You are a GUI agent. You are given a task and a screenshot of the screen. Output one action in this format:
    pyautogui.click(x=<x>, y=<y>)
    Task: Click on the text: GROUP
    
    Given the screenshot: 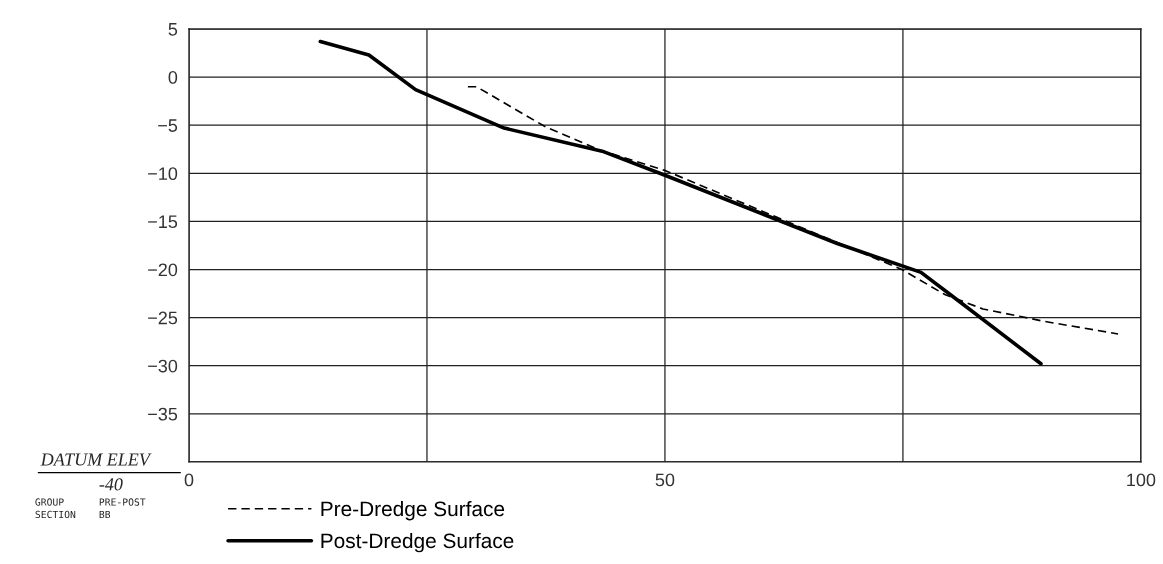 What is the action you would take?
    pyautogui.click(x=49, y=502)
    